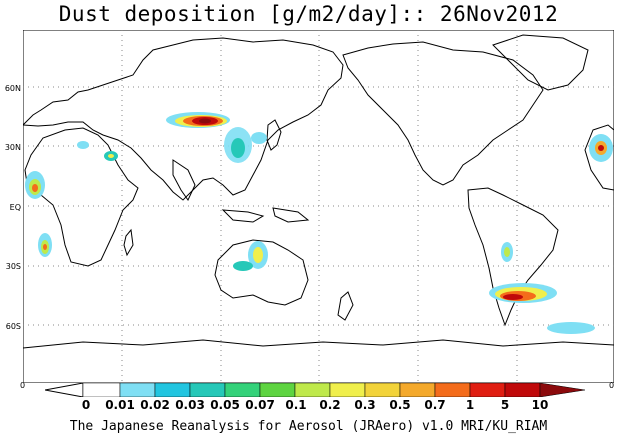  I want to click on colorbar-label: 10, so click(540, 405).